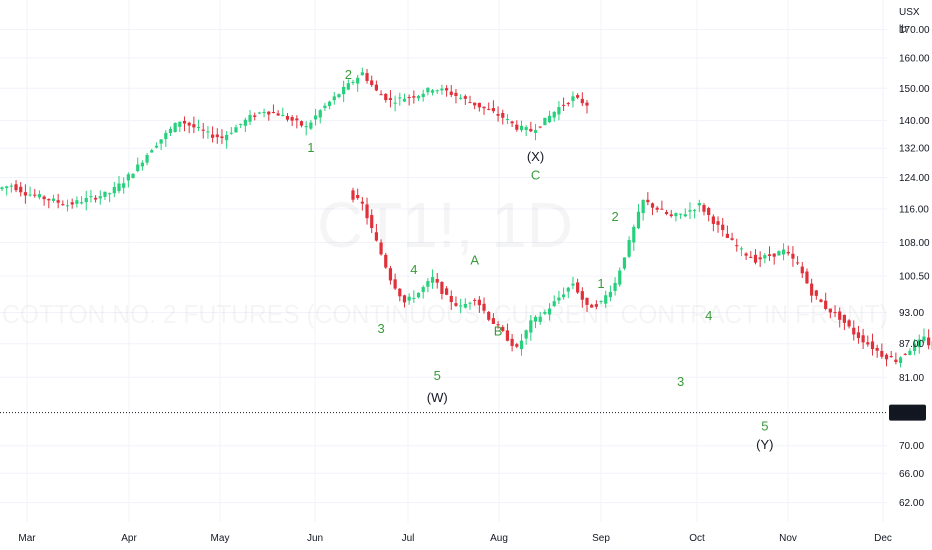  What do you see at coordinates (909, 12) in the screenshot?
I see `axis-currency: USX` at bounding box center [909, 12].